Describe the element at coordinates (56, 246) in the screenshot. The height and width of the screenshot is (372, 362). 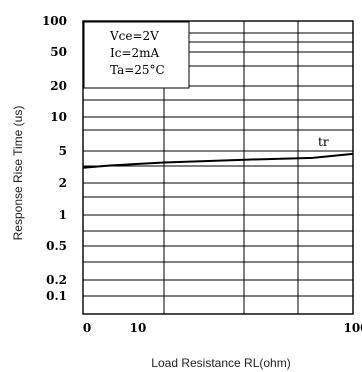
I see `y-tick-label: 0.5` at that location.